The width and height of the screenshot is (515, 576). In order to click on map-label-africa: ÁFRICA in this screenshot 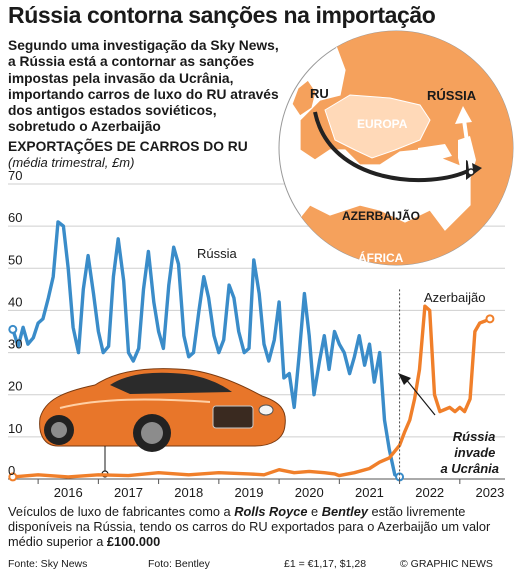, I will do `click(381, 257)`.